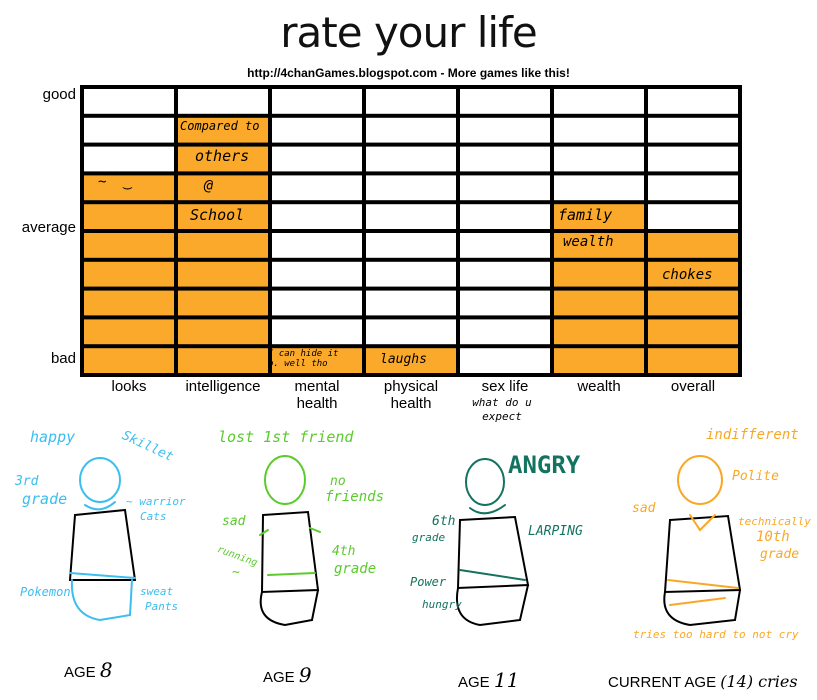 Image resolution: width=817 pixels, height=700 pixels. I want to click on cell-intelligence-6-filled, so click(223, 216).